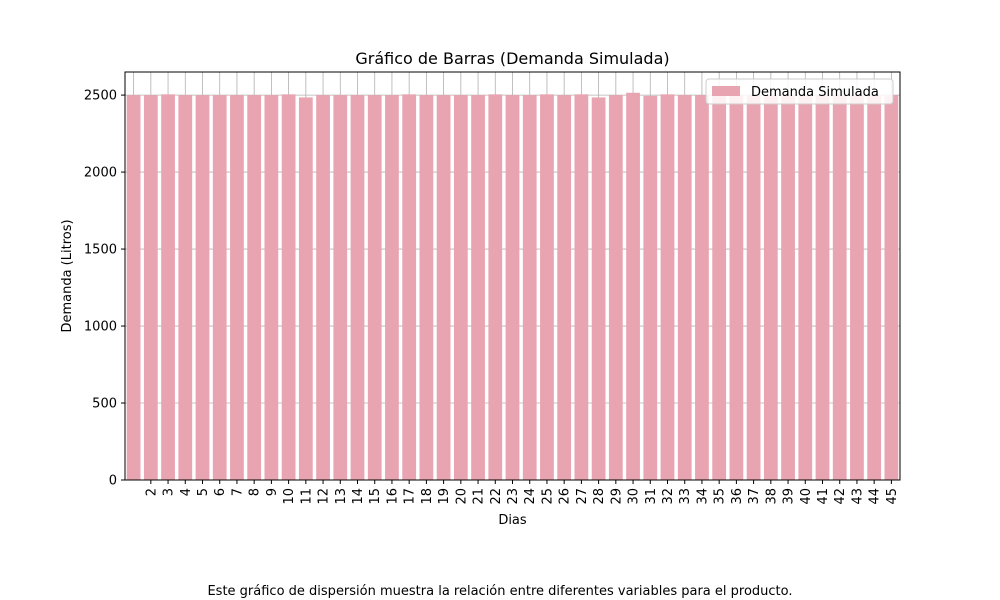  What do you see at coordinates (513, 496) in the screenshot?
I see `x-tick-label: 23` at bounding box center [513, 496].